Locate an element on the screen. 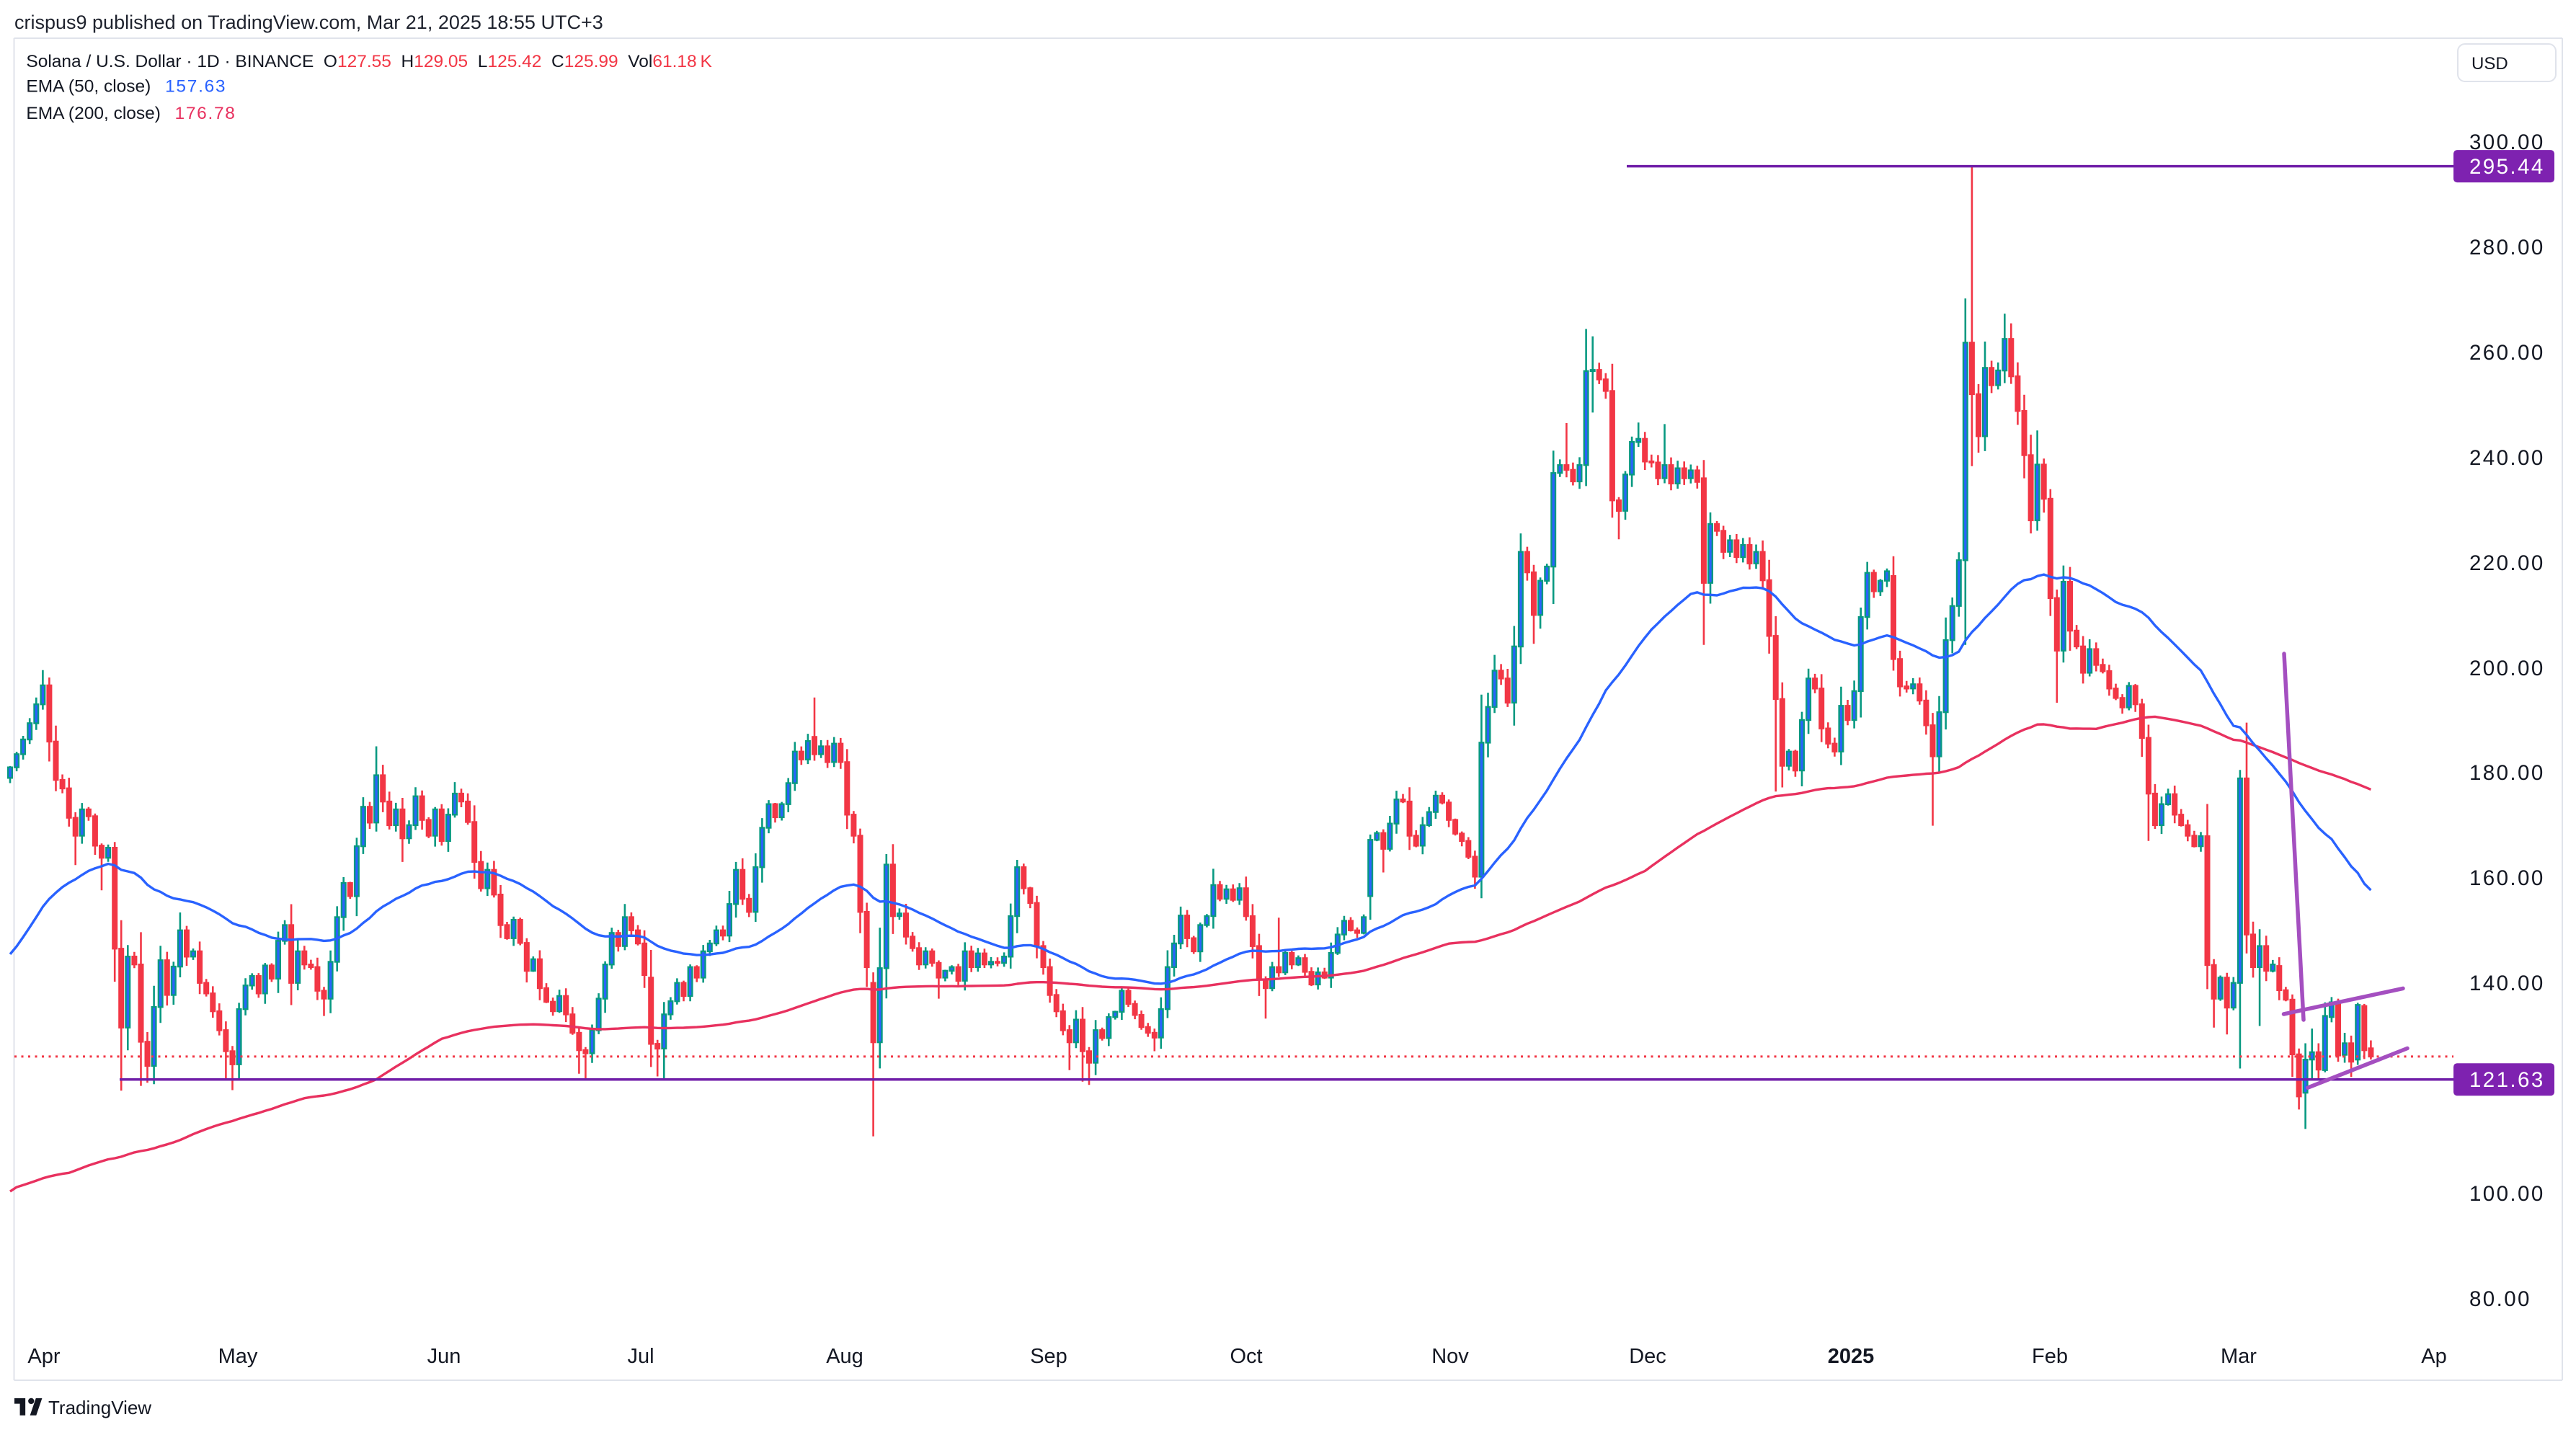 This screenshot has width=2576, height=1435. svg-text: 295.44 is located at coordinates (2507, 167).